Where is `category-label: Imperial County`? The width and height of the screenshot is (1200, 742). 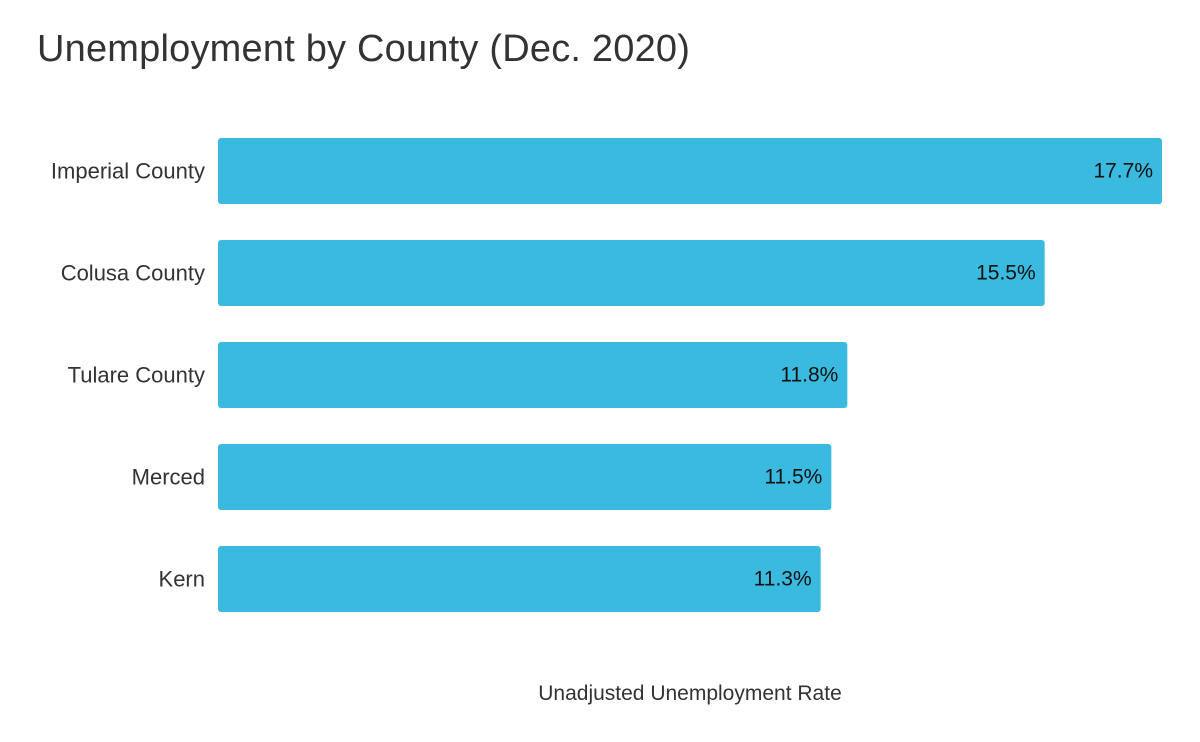 category-label: Imperial County is located at coordinates (128, 171).